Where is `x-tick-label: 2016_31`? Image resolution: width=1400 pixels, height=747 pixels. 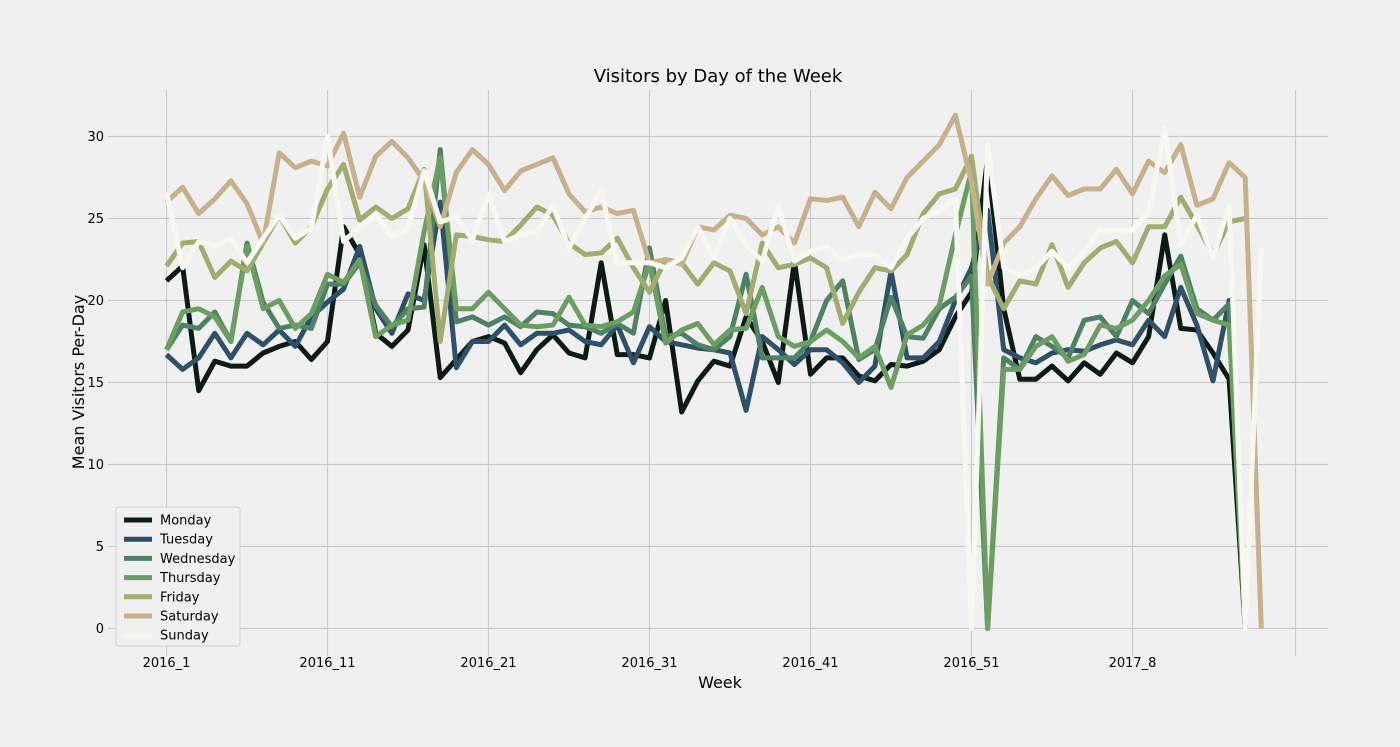
x-tick-label: 2016_31 is located at coordinates (649, 663).